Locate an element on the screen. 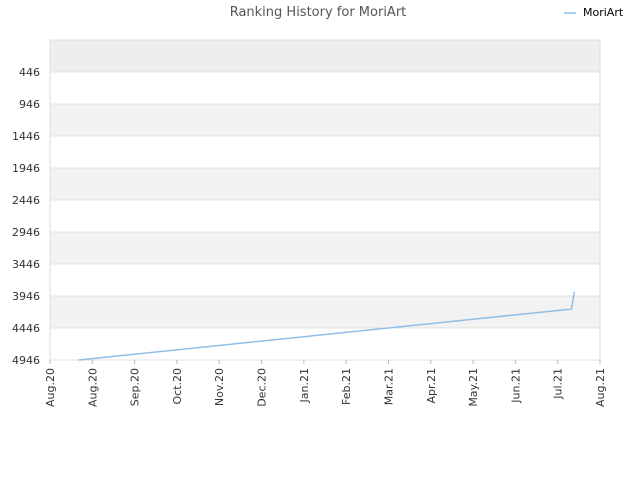 The width and height of the screenshot is (640, 480). x-tick-label: Nov.20 is located at coordinates (219, 387).